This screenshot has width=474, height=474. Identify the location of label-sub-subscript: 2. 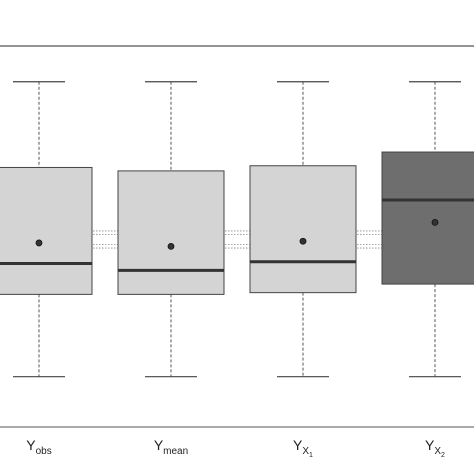
(443, 455).